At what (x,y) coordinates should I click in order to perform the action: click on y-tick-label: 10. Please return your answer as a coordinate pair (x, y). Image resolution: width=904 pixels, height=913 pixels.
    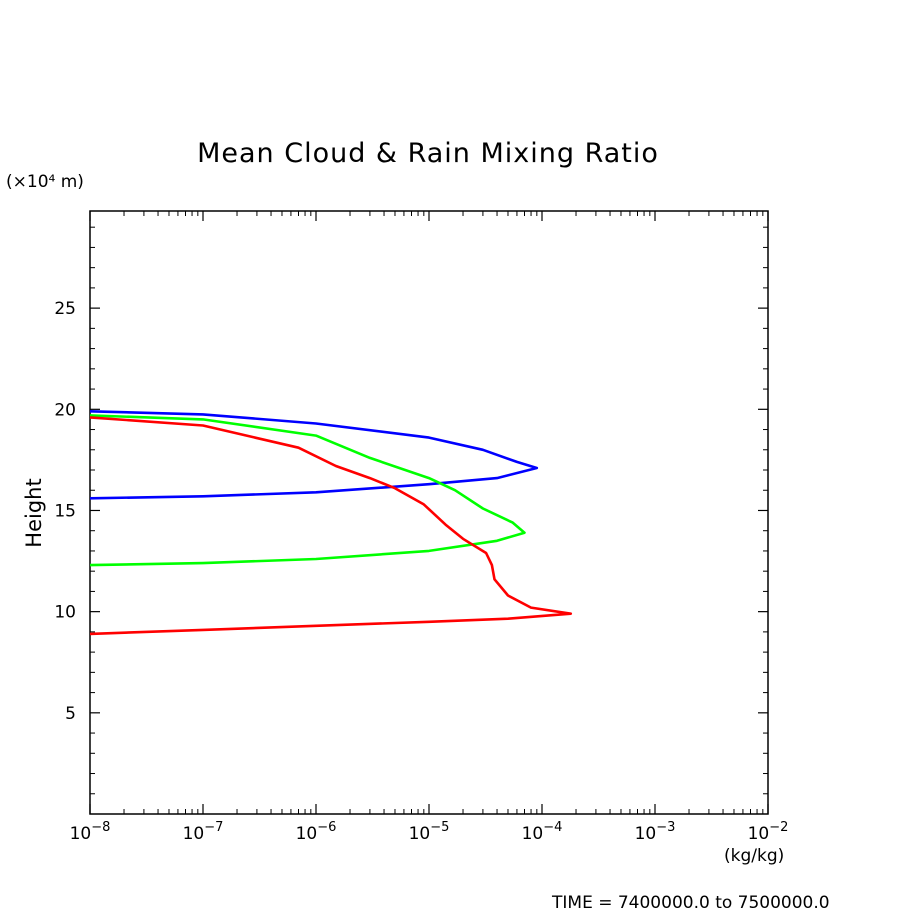
    Looking at the image, I should click on (65, 613).